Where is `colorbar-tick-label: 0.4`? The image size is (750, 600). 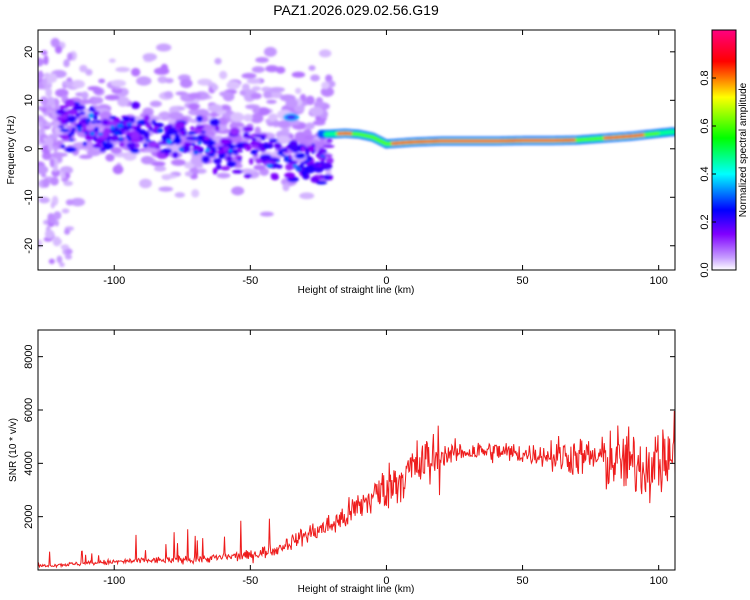 colorbar-tick-label: 0.4 is located at coordinates (705, 173).